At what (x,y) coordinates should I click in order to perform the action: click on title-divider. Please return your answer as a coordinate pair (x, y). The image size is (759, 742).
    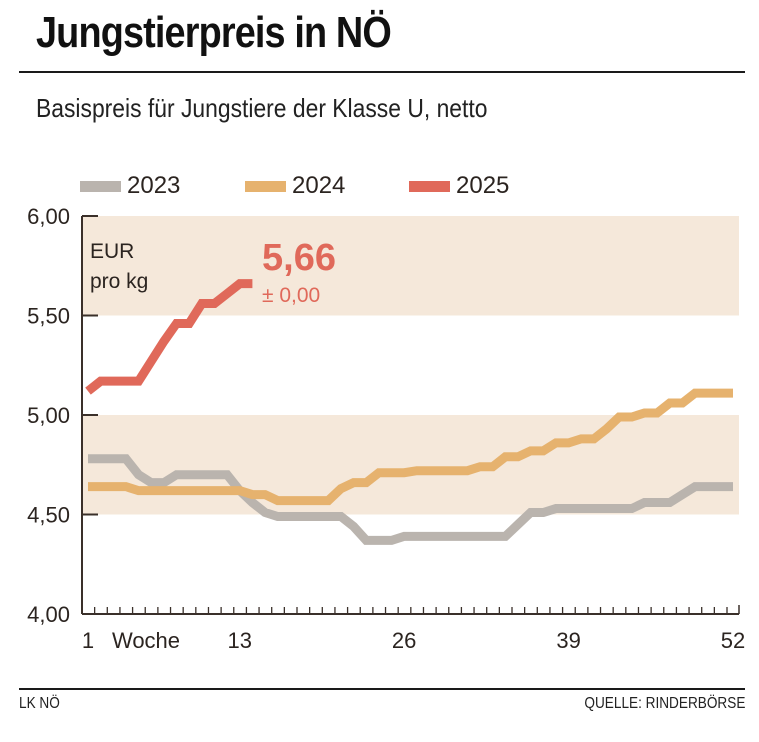
    Looking at the image, I should click on (382, 72).